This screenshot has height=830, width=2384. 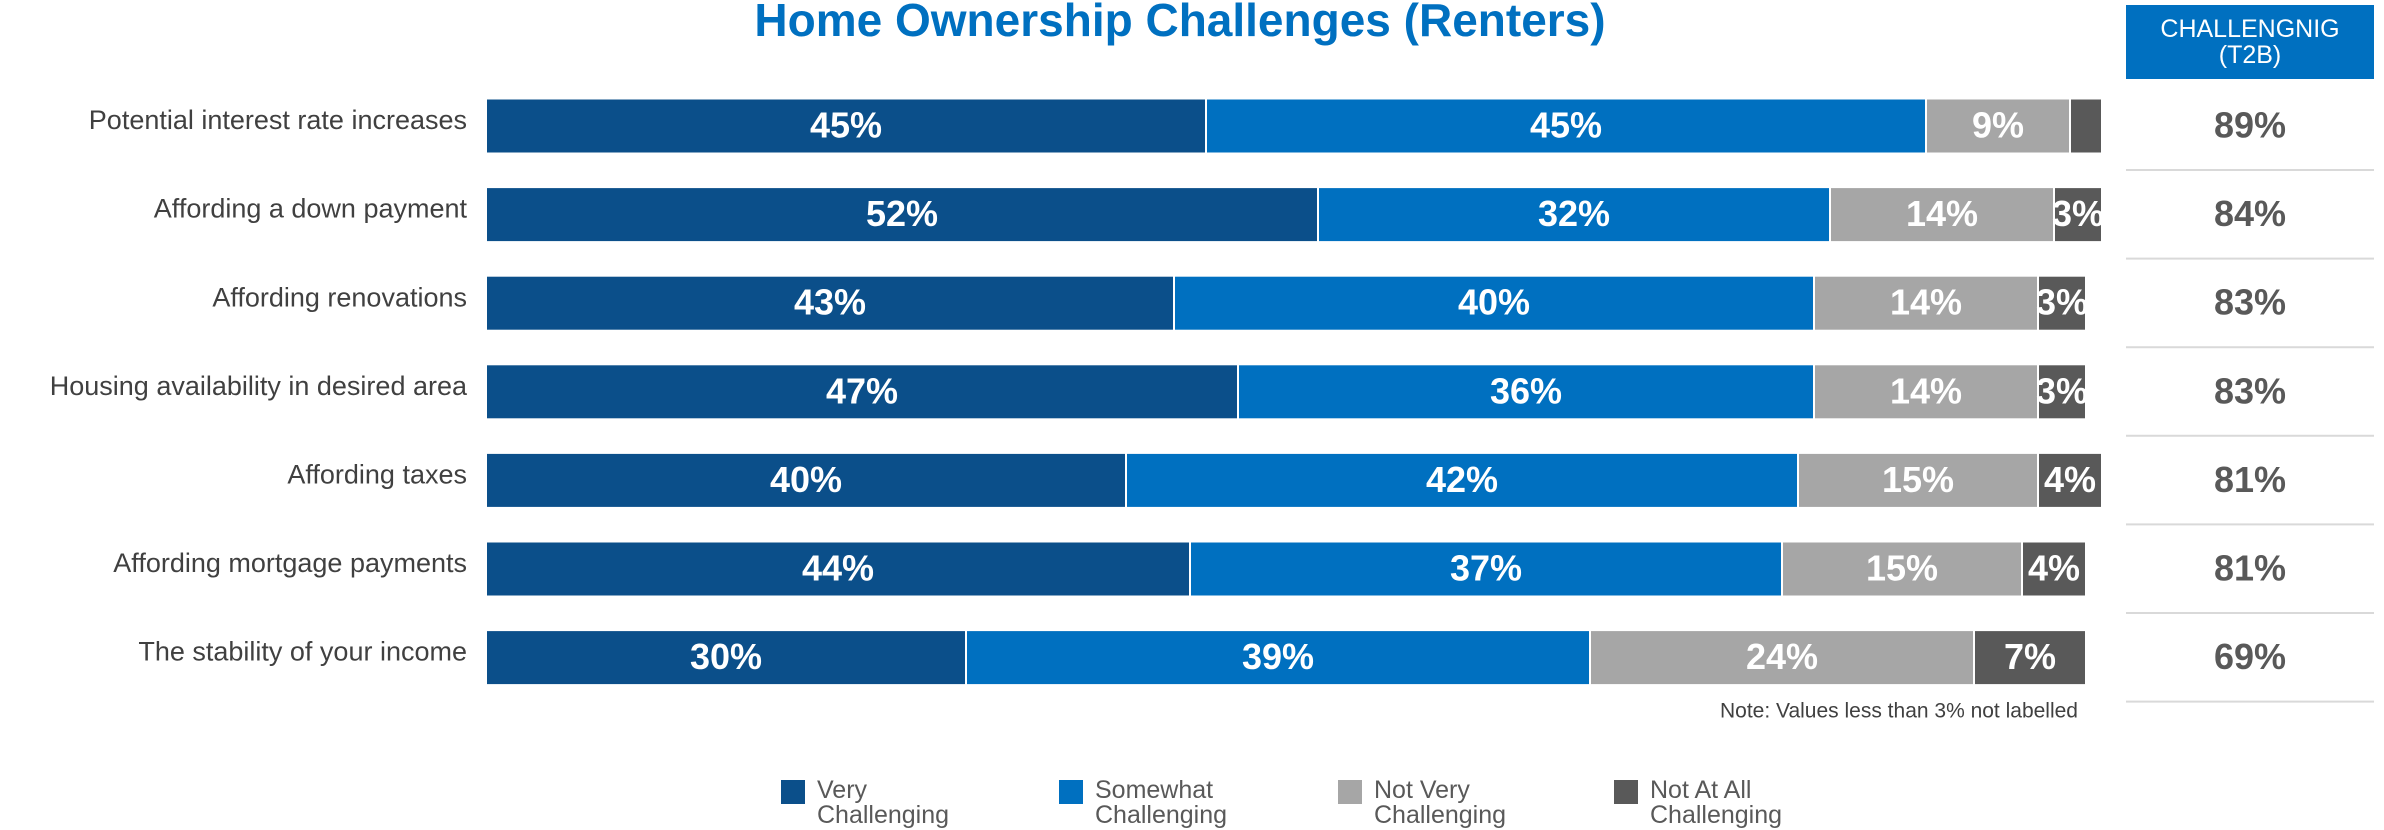 What do you see at coordinates (2250, 213) in the screenshot?
I see `t2b-value: 84%` at bounding box center [2250, 213].